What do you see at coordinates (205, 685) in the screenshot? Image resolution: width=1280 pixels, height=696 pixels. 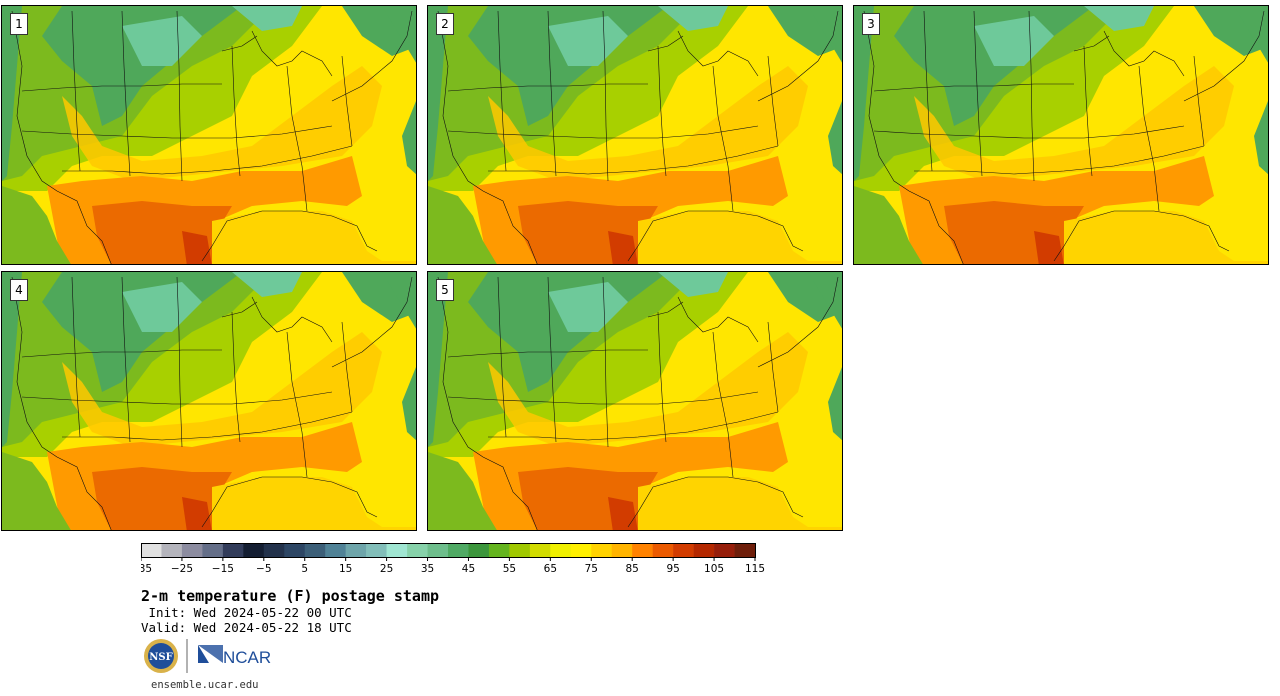 I see `website-url: ensemble.ucar.edu` at bounding box center [205, 685].